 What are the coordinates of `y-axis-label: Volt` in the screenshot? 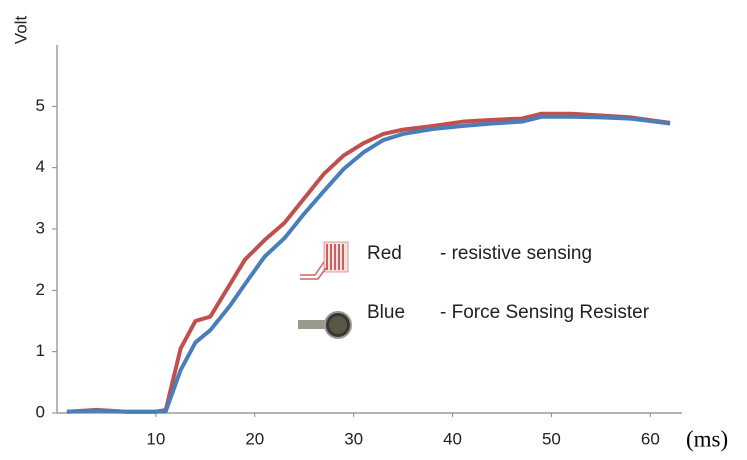 It's located at (20, 30).